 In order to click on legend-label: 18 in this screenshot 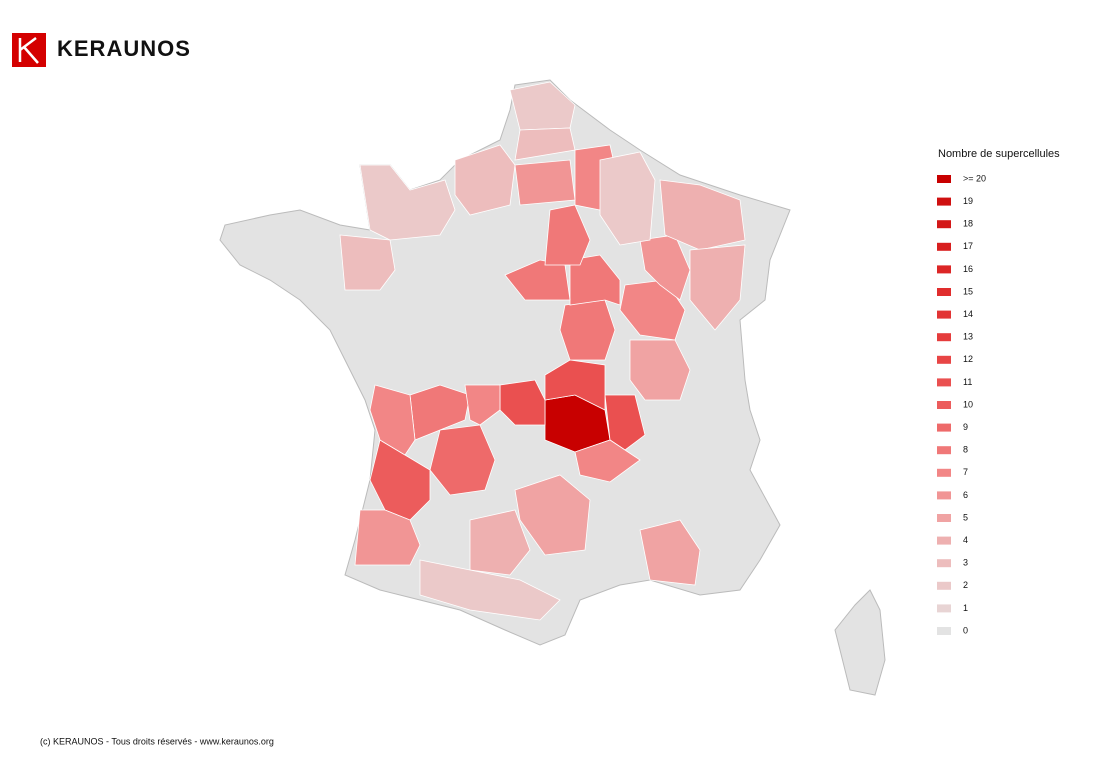, I will do `click(968, 224)`.